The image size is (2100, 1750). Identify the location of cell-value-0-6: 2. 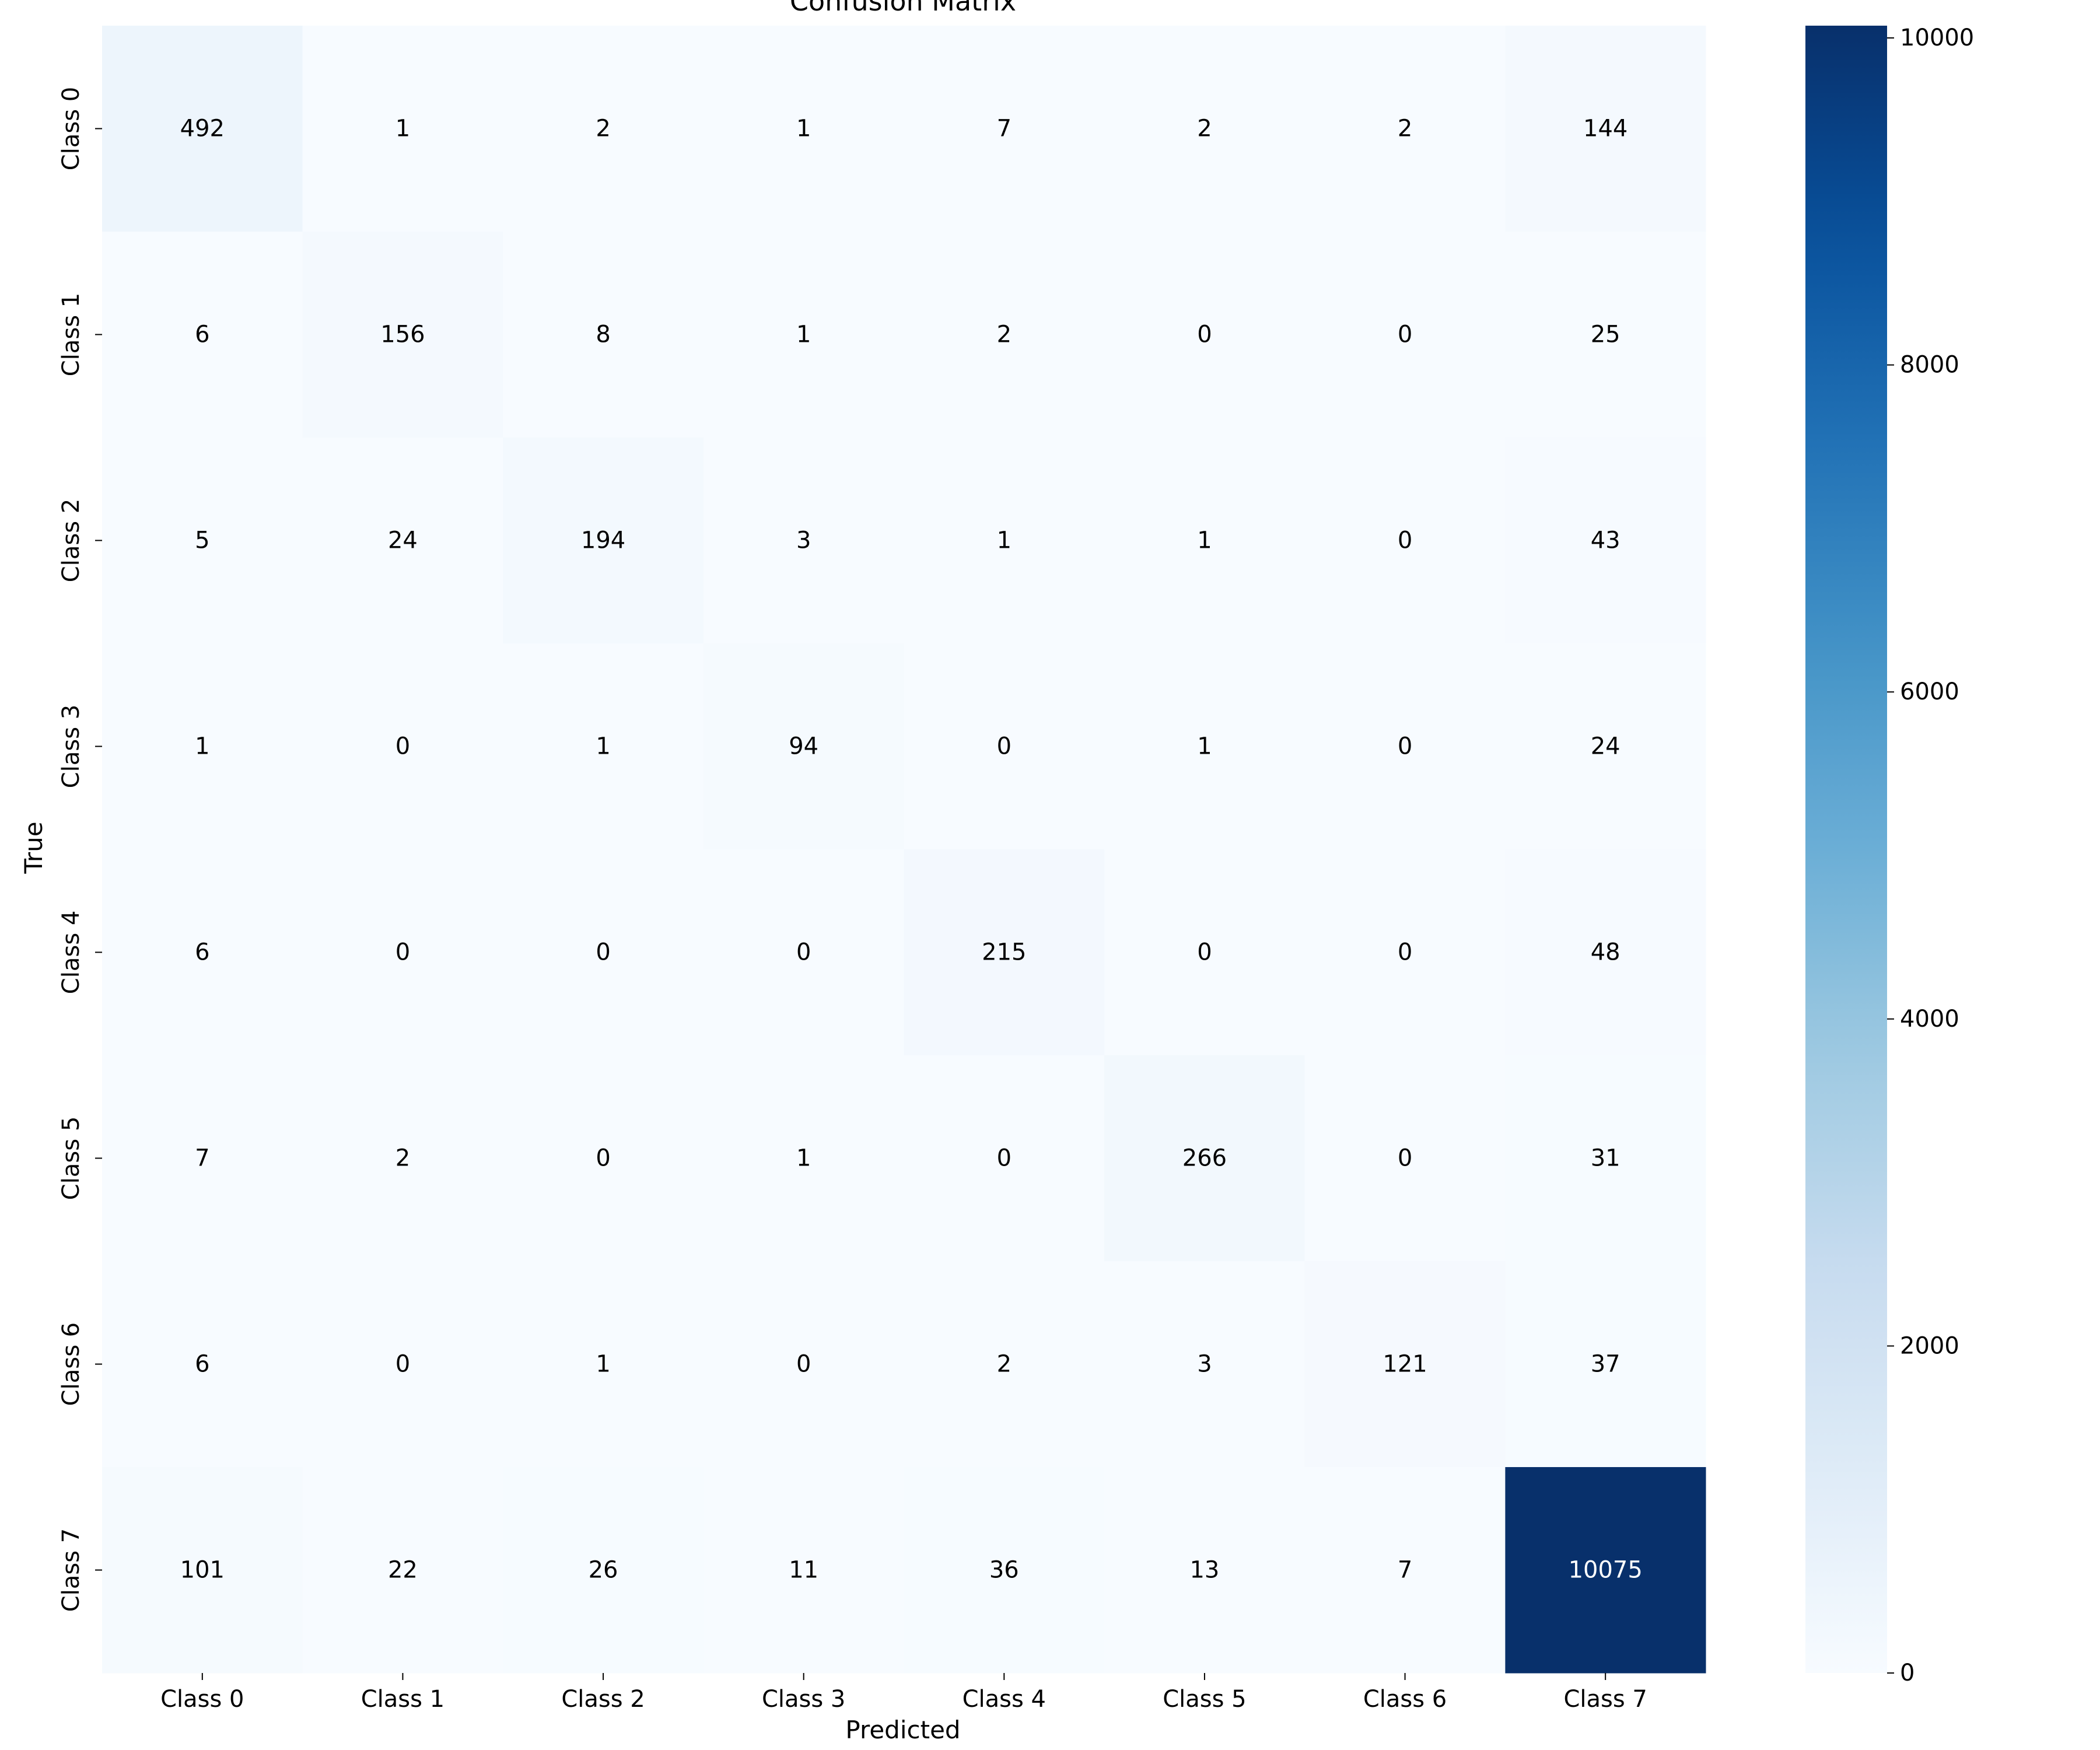
(1405, 129).